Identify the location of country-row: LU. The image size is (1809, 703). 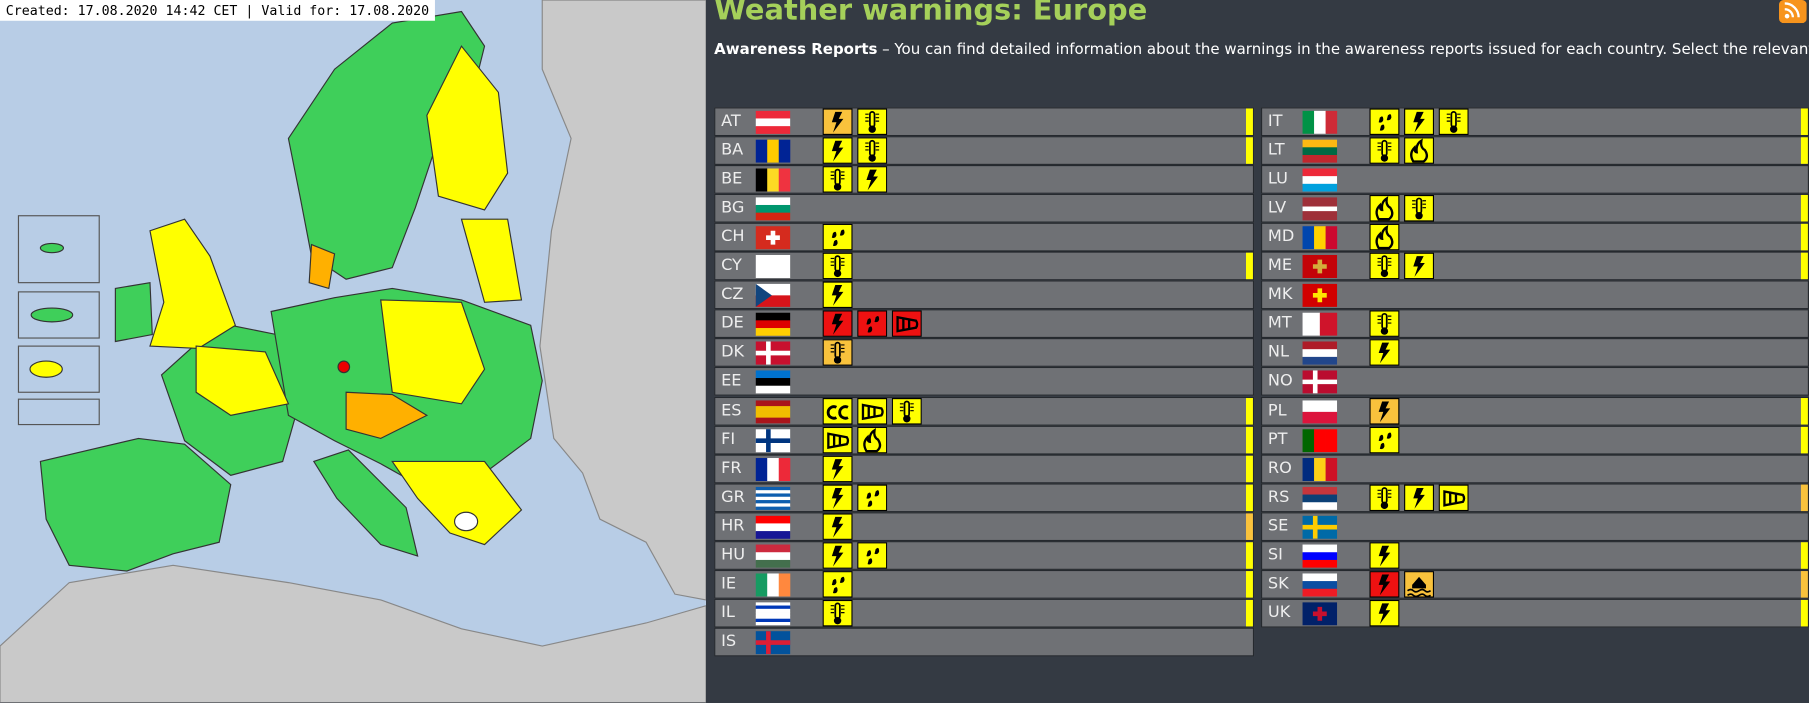
(1534, 179).